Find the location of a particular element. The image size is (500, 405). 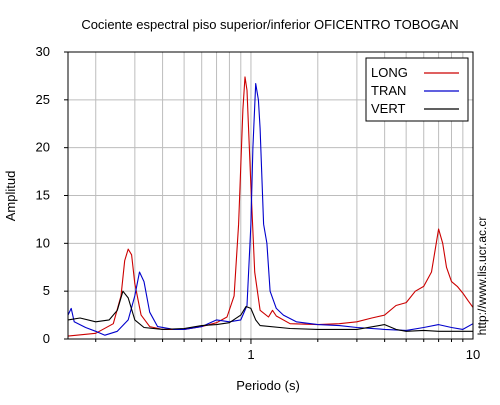

series-line-vert is located at coordinates (270, 311).